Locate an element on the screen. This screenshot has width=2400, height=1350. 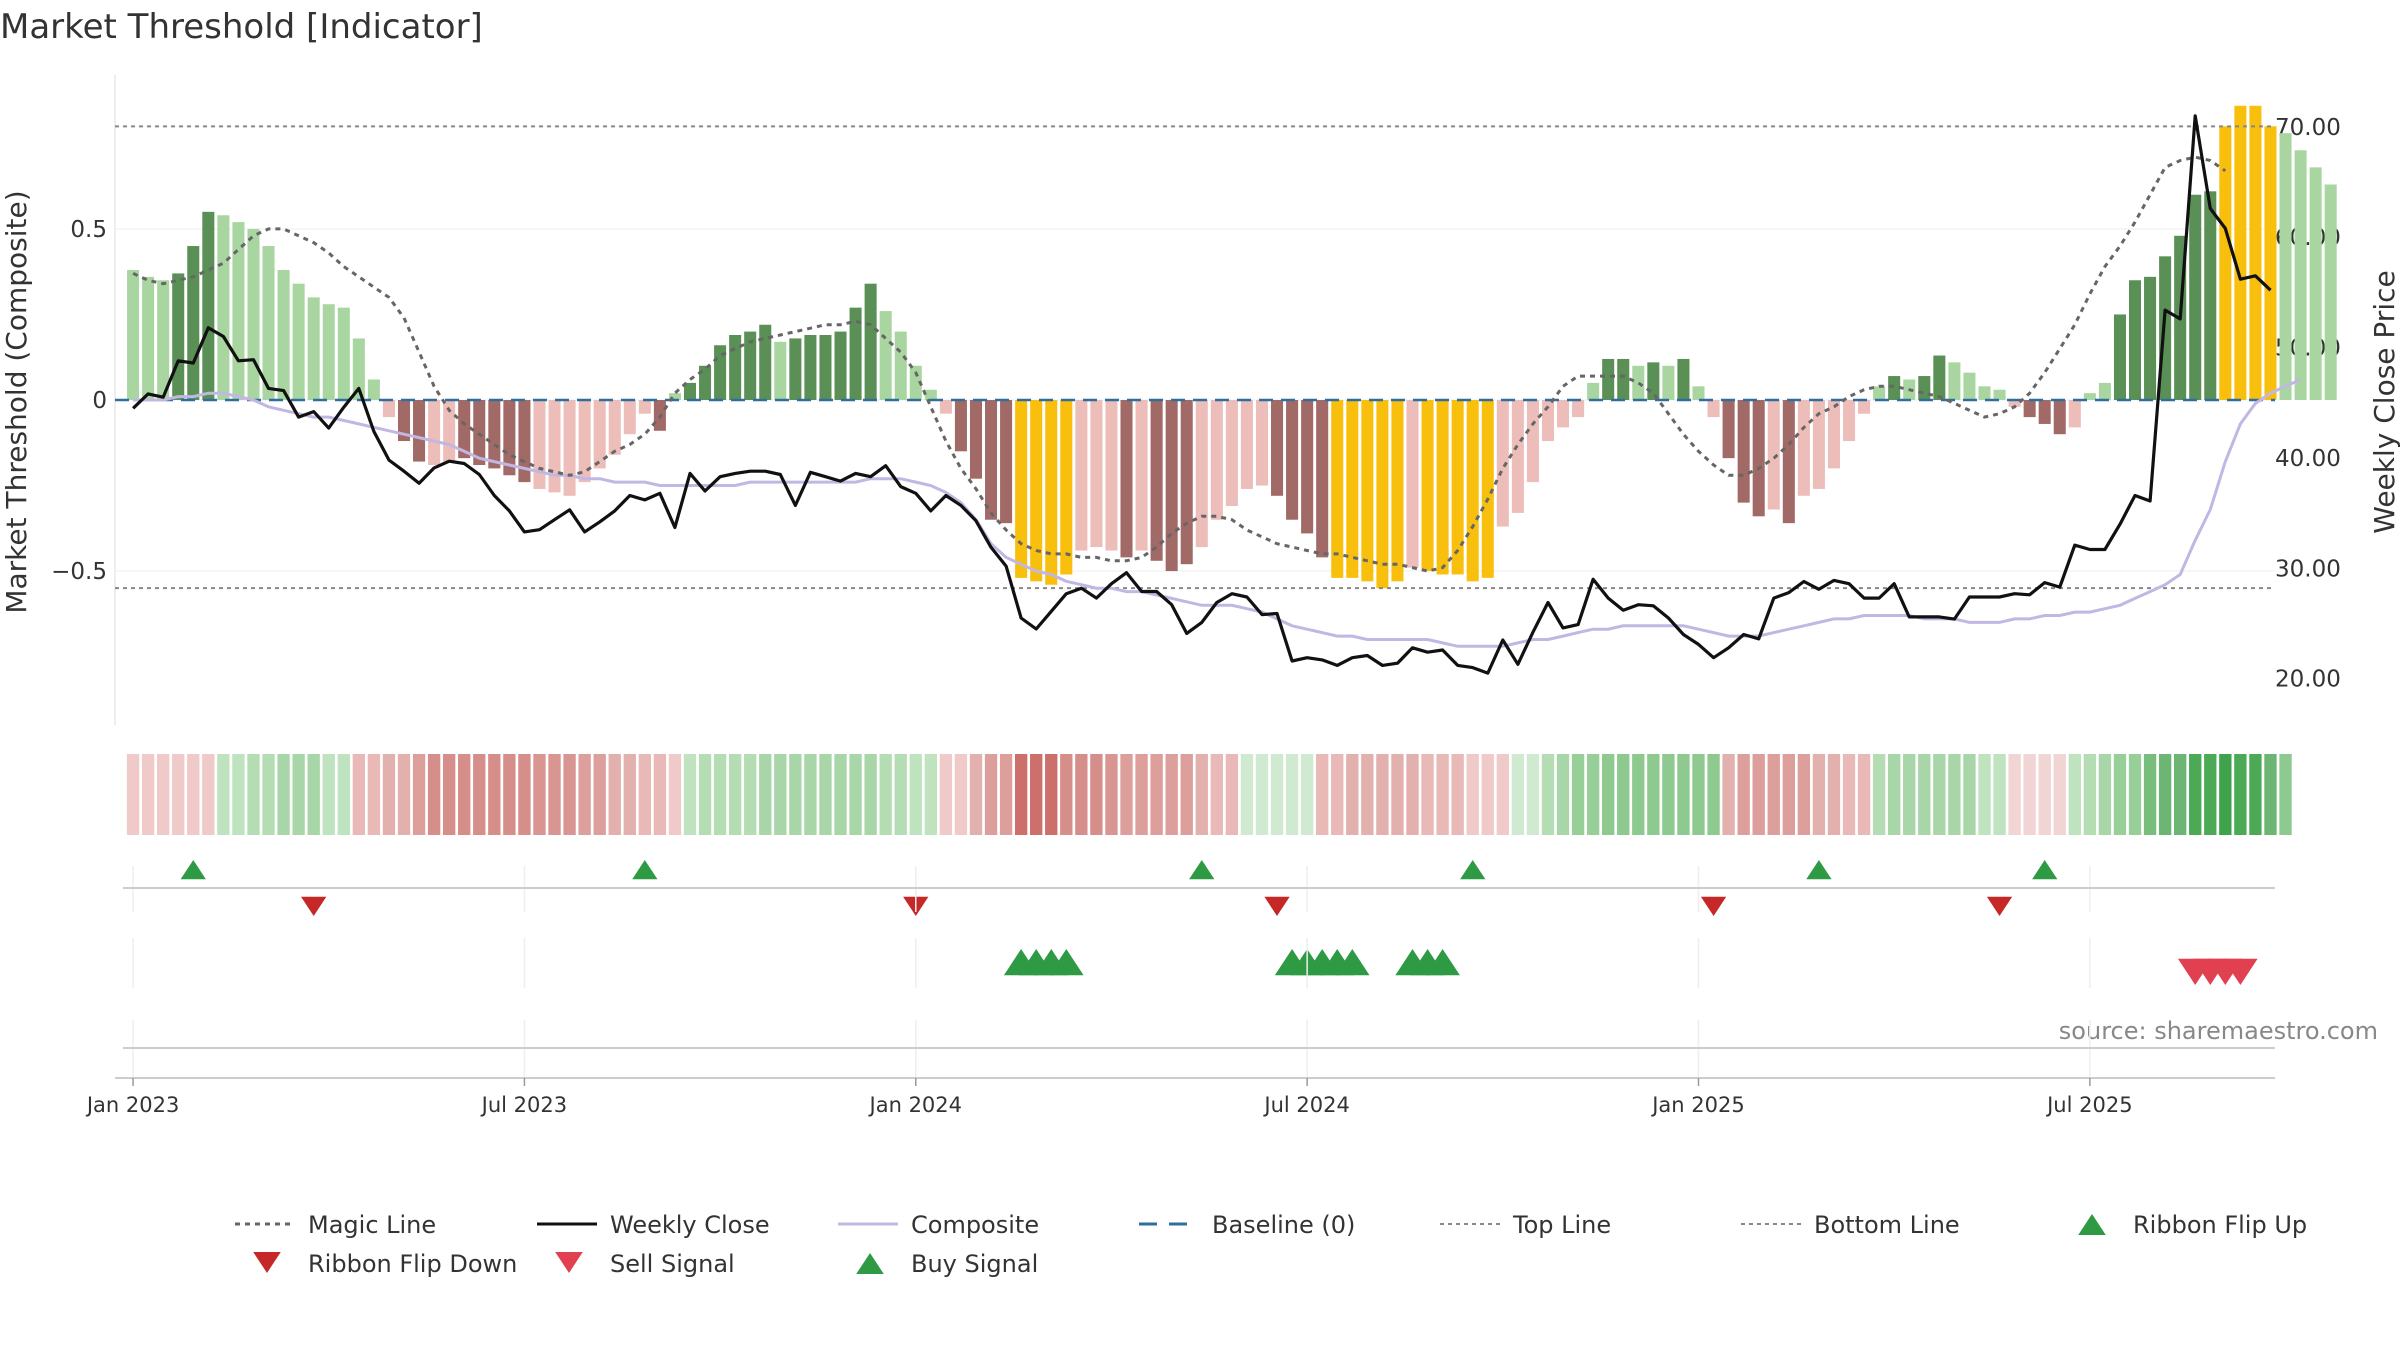
x-tick-label: Jan 2024 is located at coordinates (915, 1105).